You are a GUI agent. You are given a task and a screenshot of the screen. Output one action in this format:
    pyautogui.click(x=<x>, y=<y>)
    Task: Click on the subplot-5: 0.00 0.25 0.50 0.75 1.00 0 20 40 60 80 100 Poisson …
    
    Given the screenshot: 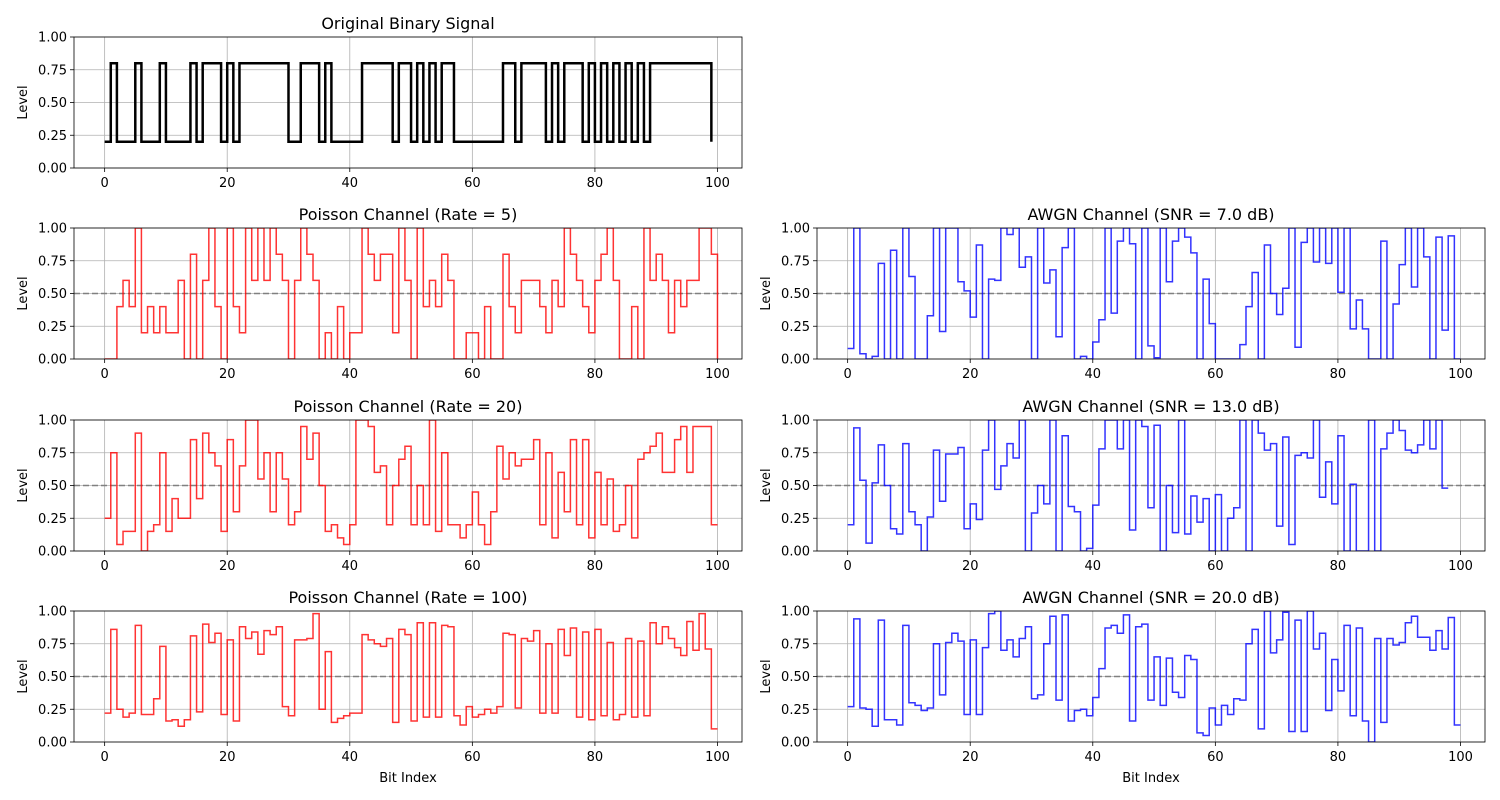 What is the action you would take?
    pyautogui.click(x=379, y=687)
    